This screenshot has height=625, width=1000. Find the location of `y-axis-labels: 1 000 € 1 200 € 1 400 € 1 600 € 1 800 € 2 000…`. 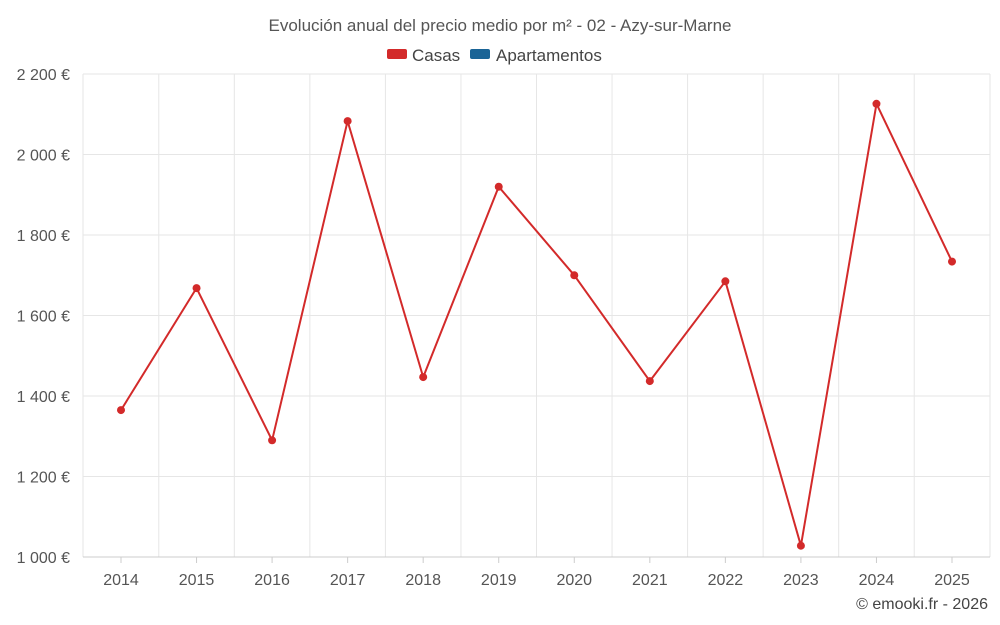

y-axis-labels: 1 000 € 1 200 € 1 400 € 1 600 € 1 800 € 2 000… is located at coordinates (43, 317).